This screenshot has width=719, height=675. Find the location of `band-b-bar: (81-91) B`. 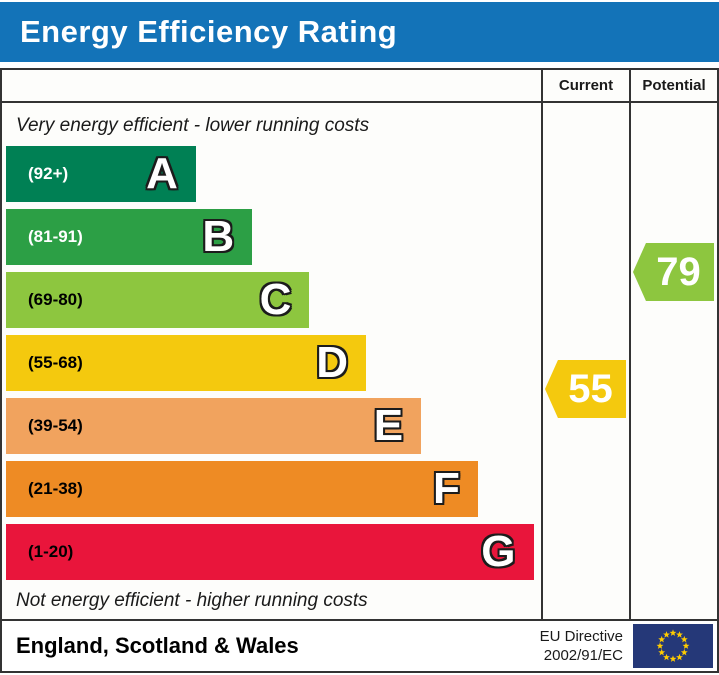

band-b-bar: (81-91) B is located at coordinates (129, 237).